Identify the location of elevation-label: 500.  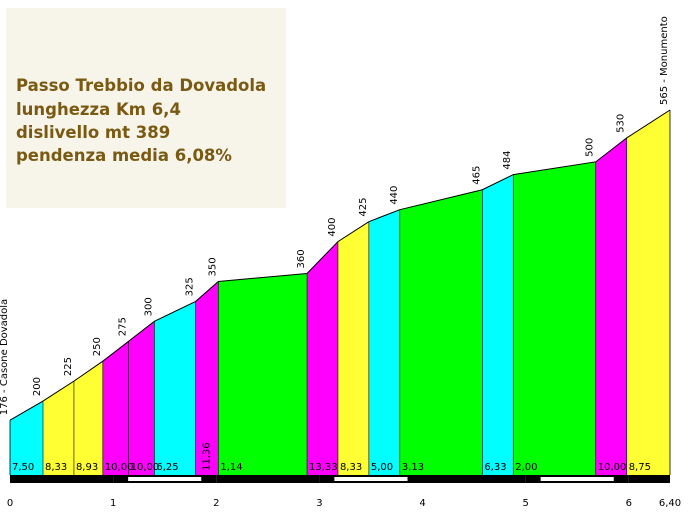
(590, 147).